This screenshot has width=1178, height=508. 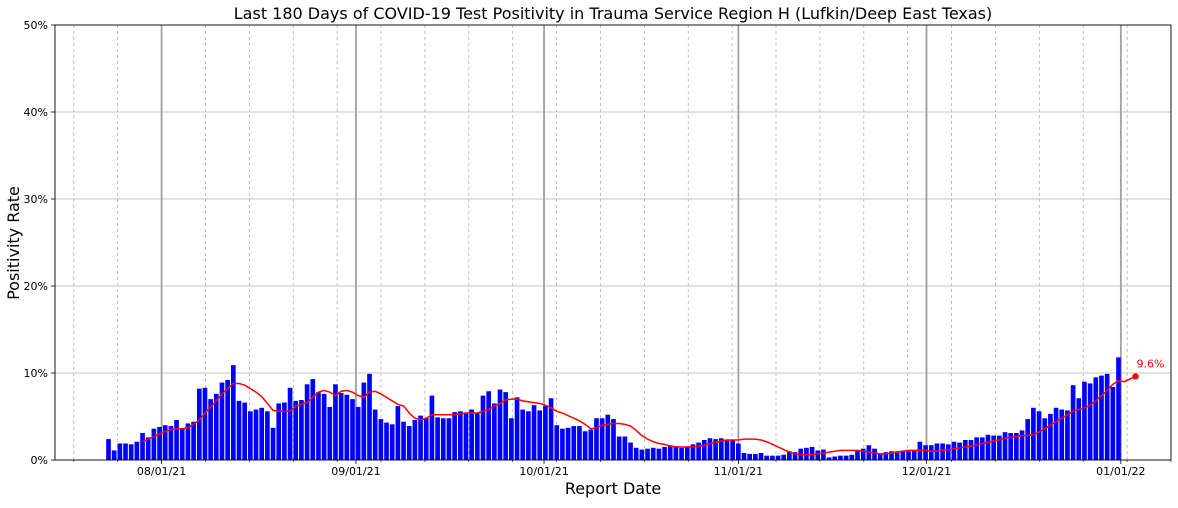 What do you see at coordinates (36, 286) in the screenshot?
I see `y-tick-label: 20%` at bounding box center [36, 286].